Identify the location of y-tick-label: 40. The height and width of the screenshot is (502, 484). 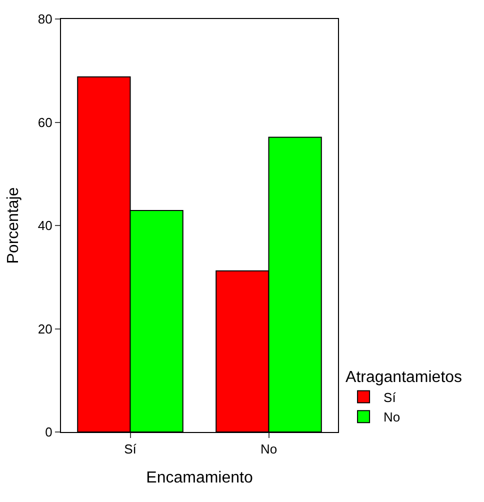
(45, 226).